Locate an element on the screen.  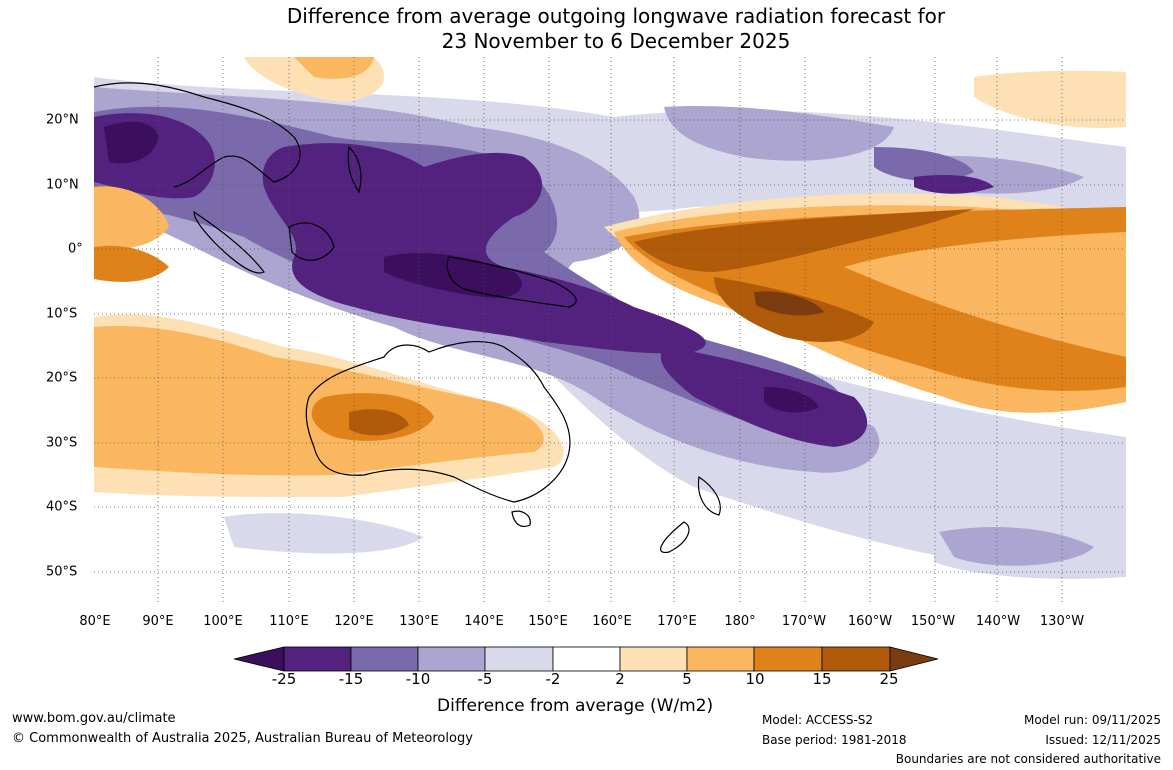
lon-label: 170°E is located at coordinates (677, 621).